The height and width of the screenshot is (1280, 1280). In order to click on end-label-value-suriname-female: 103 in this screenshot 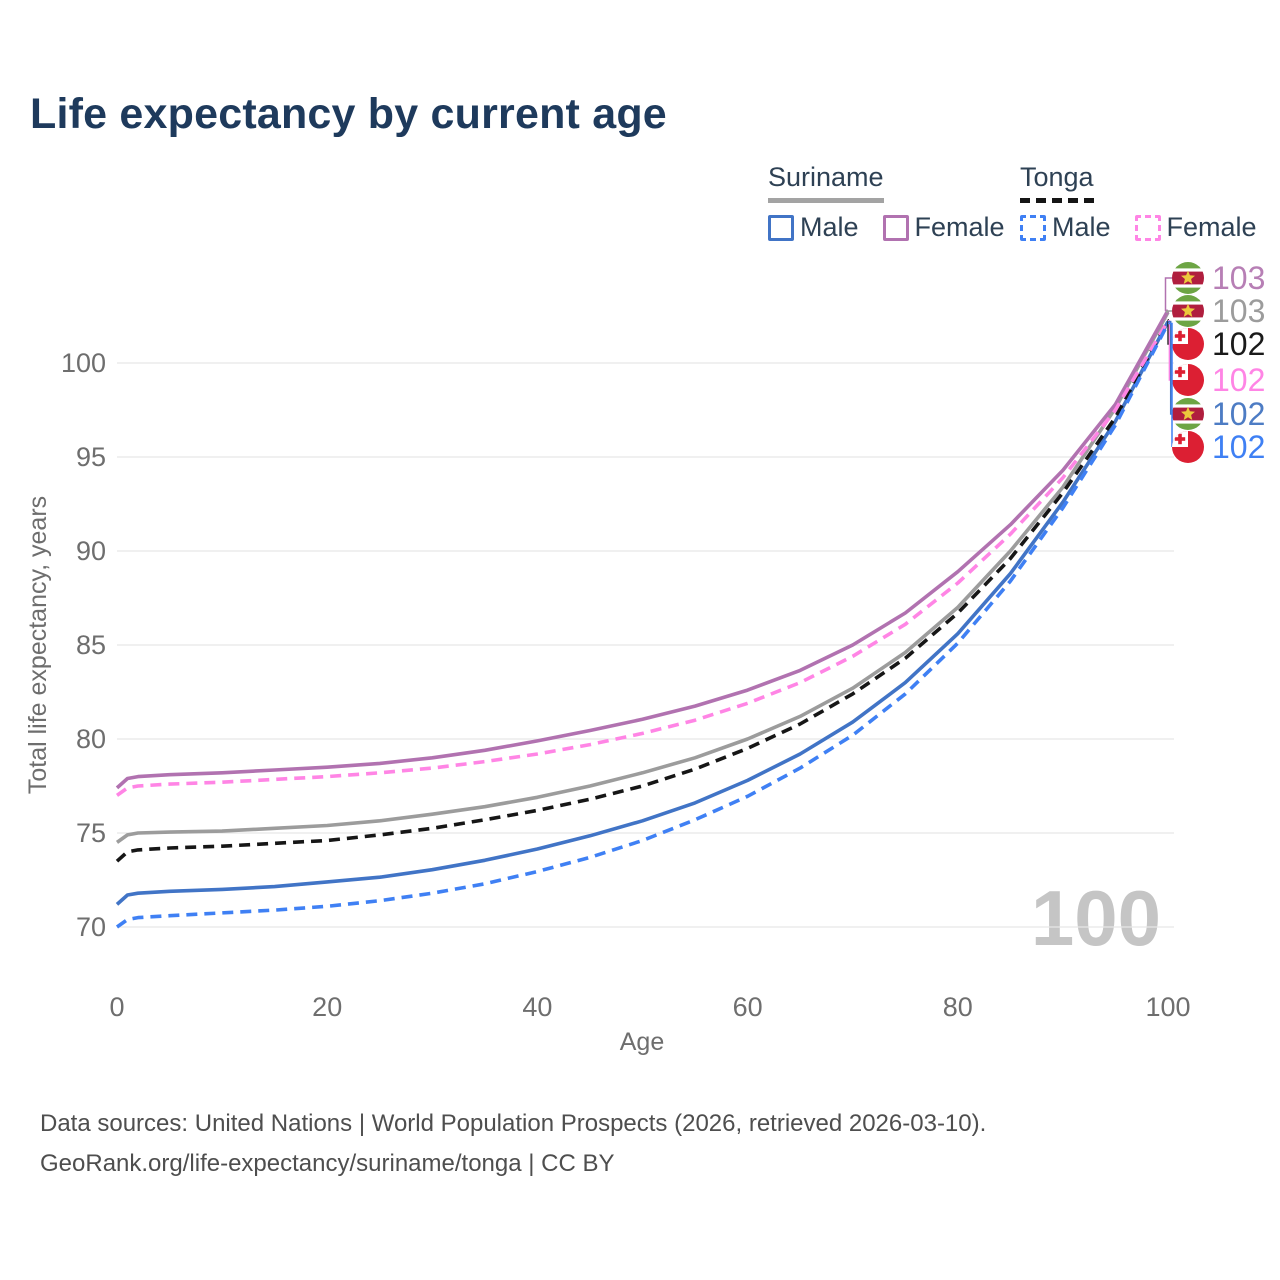, I will do `click(1238, 278)`.